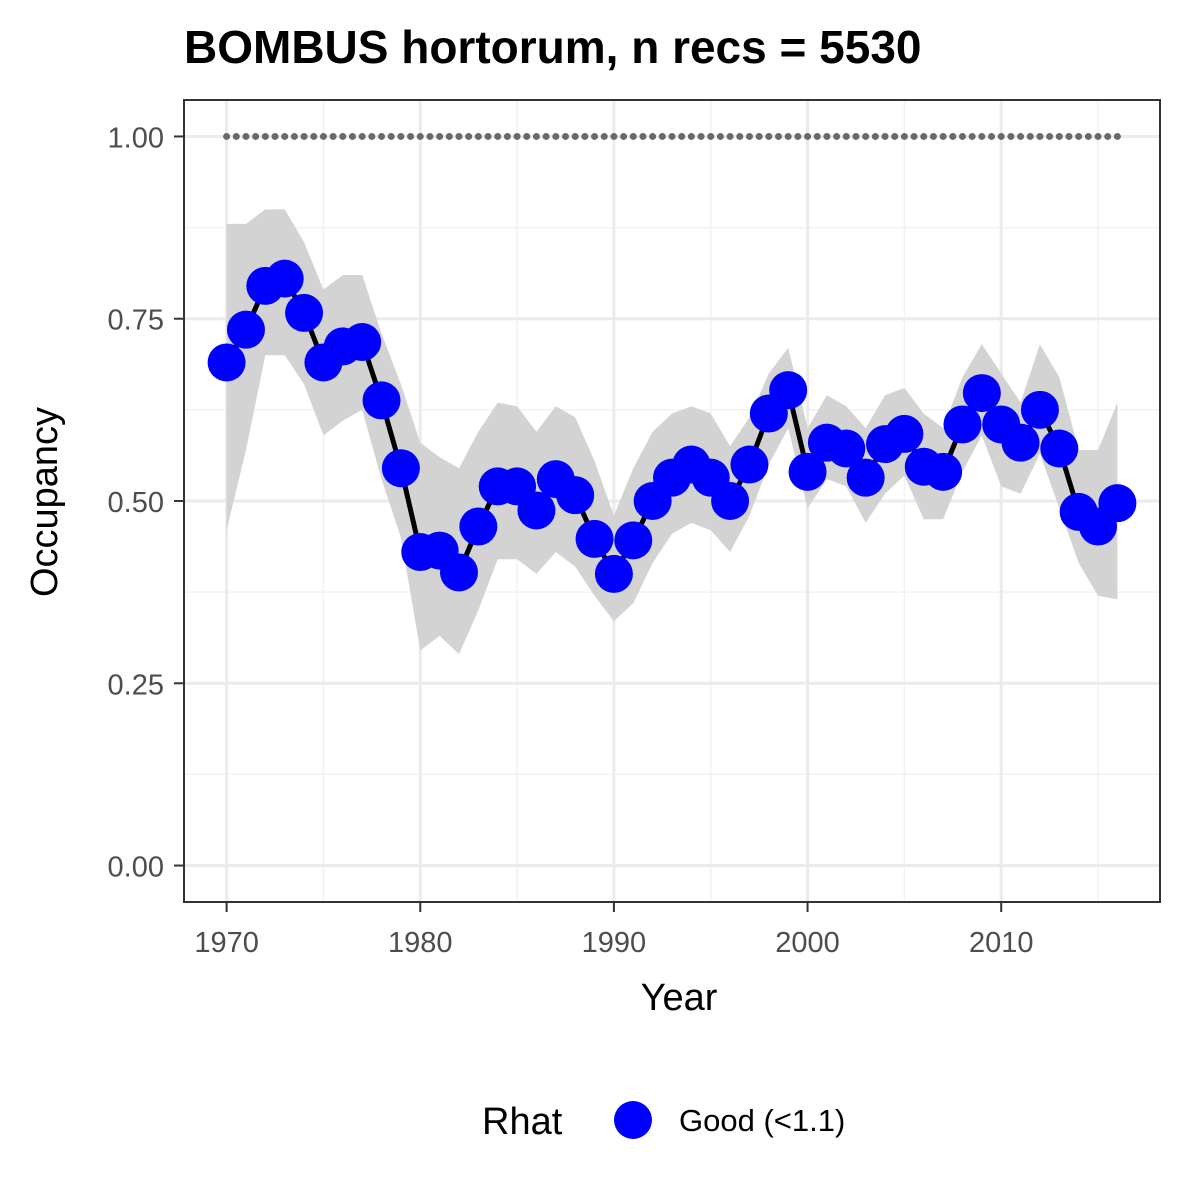 Image resolution: width=1200 pixels, height=1200 pixels. What do you see at coordinates (136, 503) in the screenshot?
I see `y-tick-label: 0.50` at bounding box center [136, 503].